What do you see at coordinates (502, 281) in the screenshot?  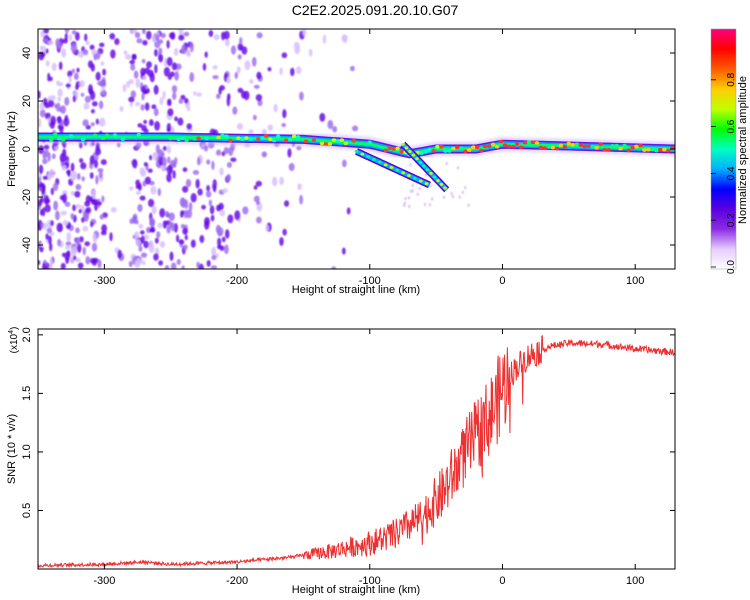 I see `x-tick-label: 0` at bounding box center [502, 281].